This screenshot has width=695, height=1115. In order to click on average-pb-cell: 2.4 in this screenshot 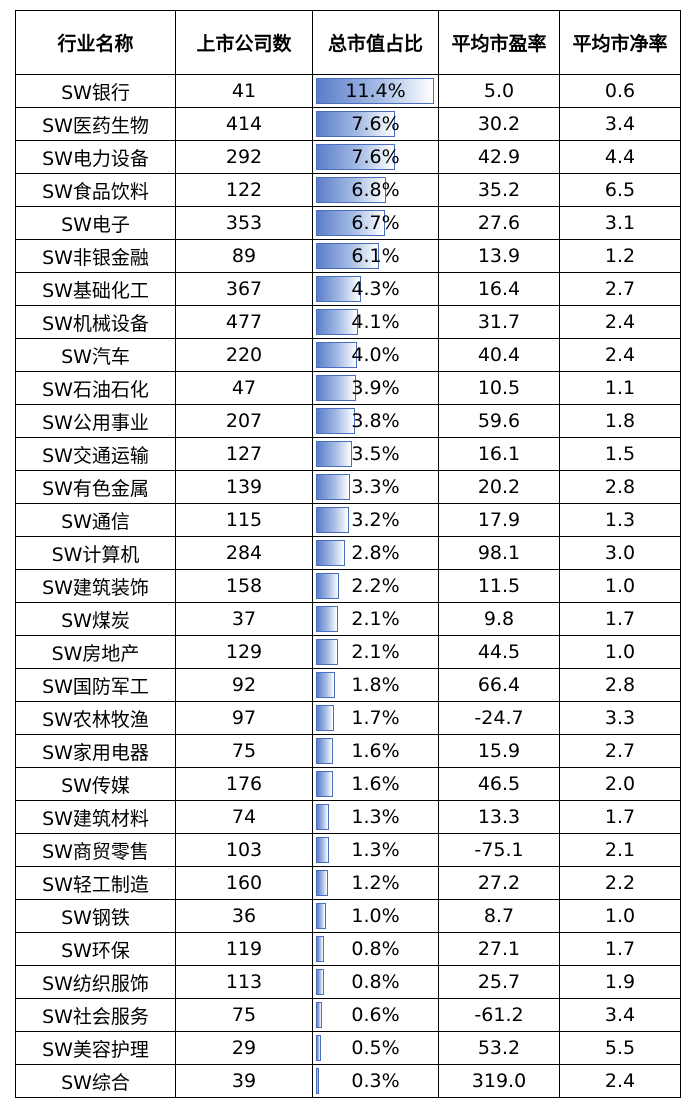, I will do `click(620, 1081)`.